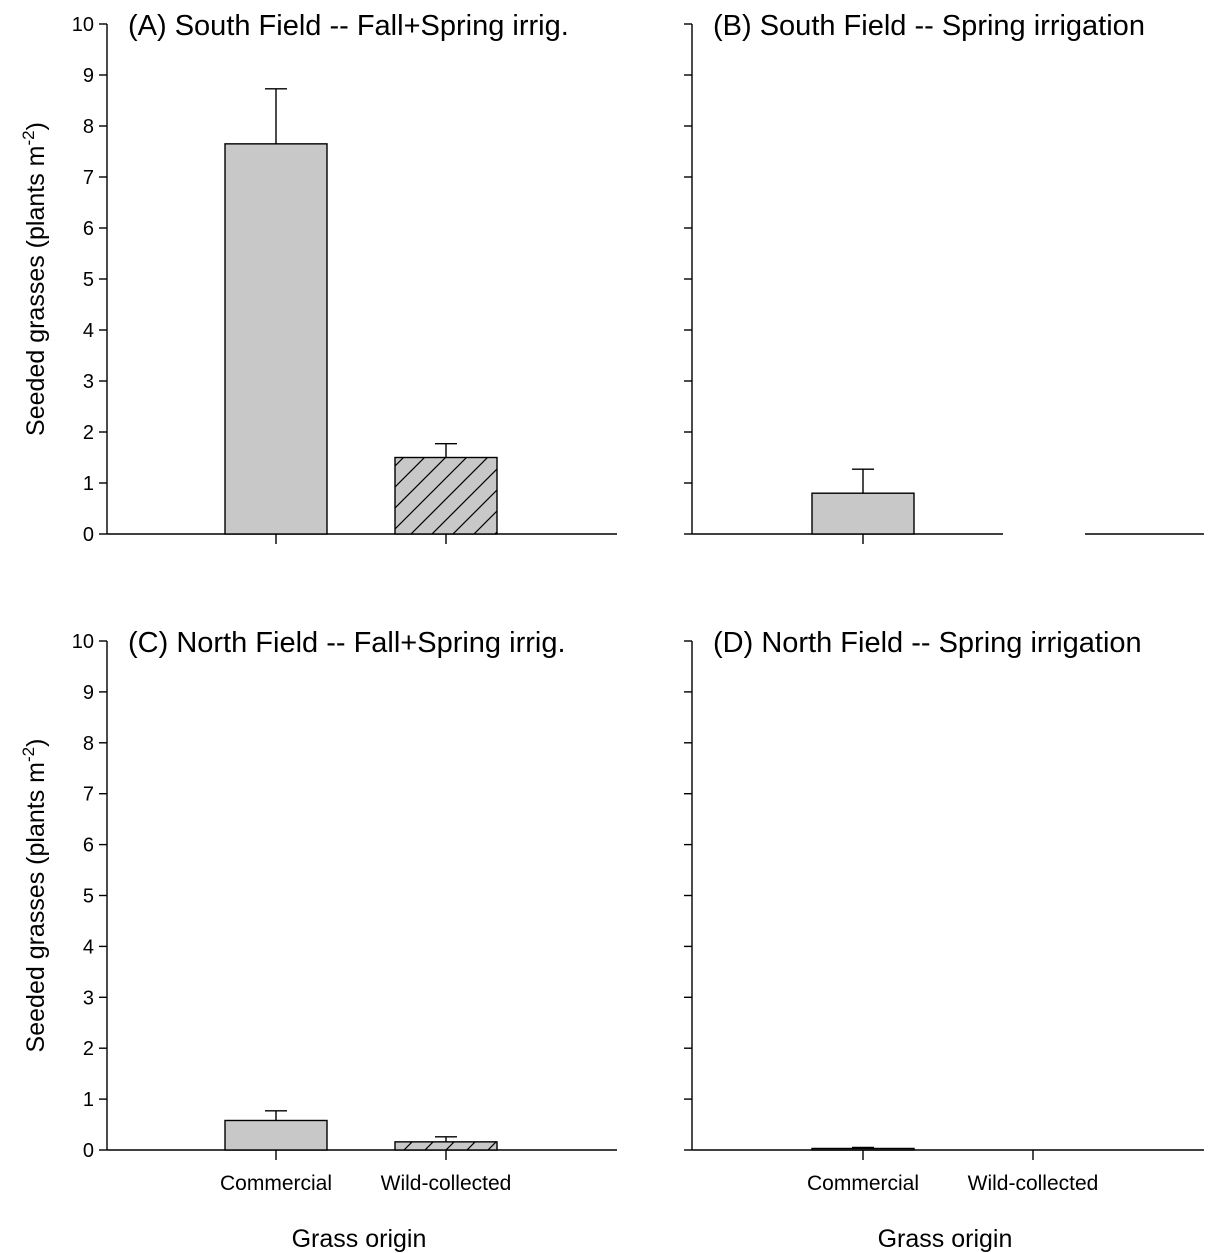 The width and height of the screenshot is (1225, 1253). I want to click on panel-title: (B) South Field -- Spring irrigation, so click(929, 26).